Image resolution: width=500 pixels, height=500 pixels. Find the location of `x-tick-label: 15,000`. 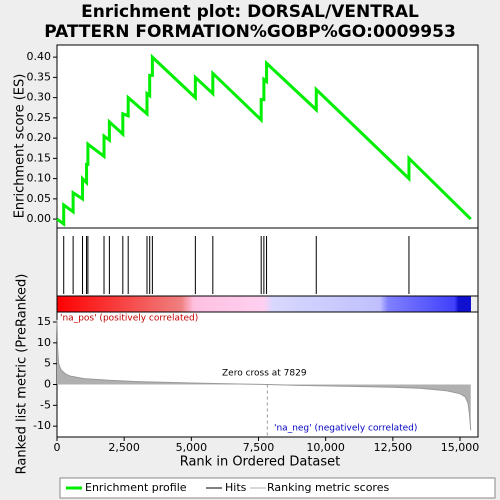

x-tick-label: 15,000 is located at coordinates (460, 447).